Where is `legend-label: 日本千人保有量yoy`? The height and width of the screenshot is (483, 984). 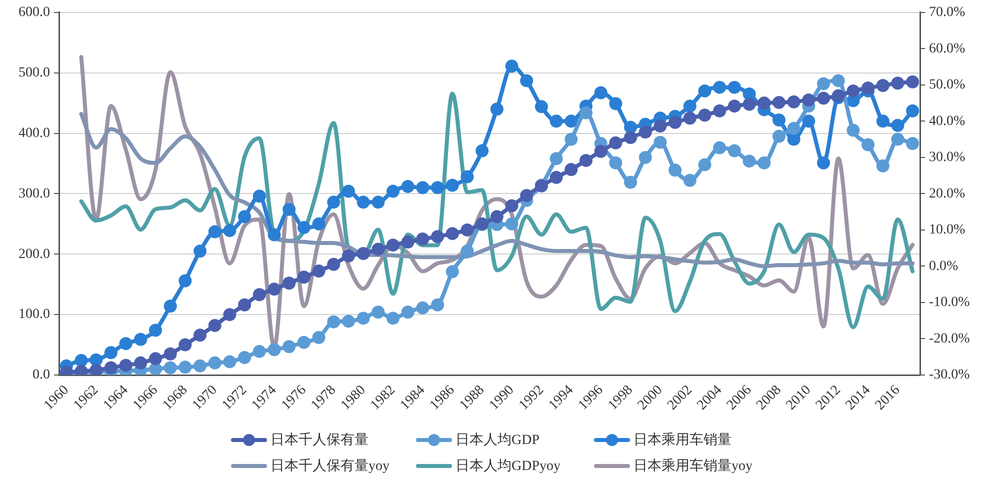 legend-label: 日本千人保有量yoy is located at coordinates (330, 466).